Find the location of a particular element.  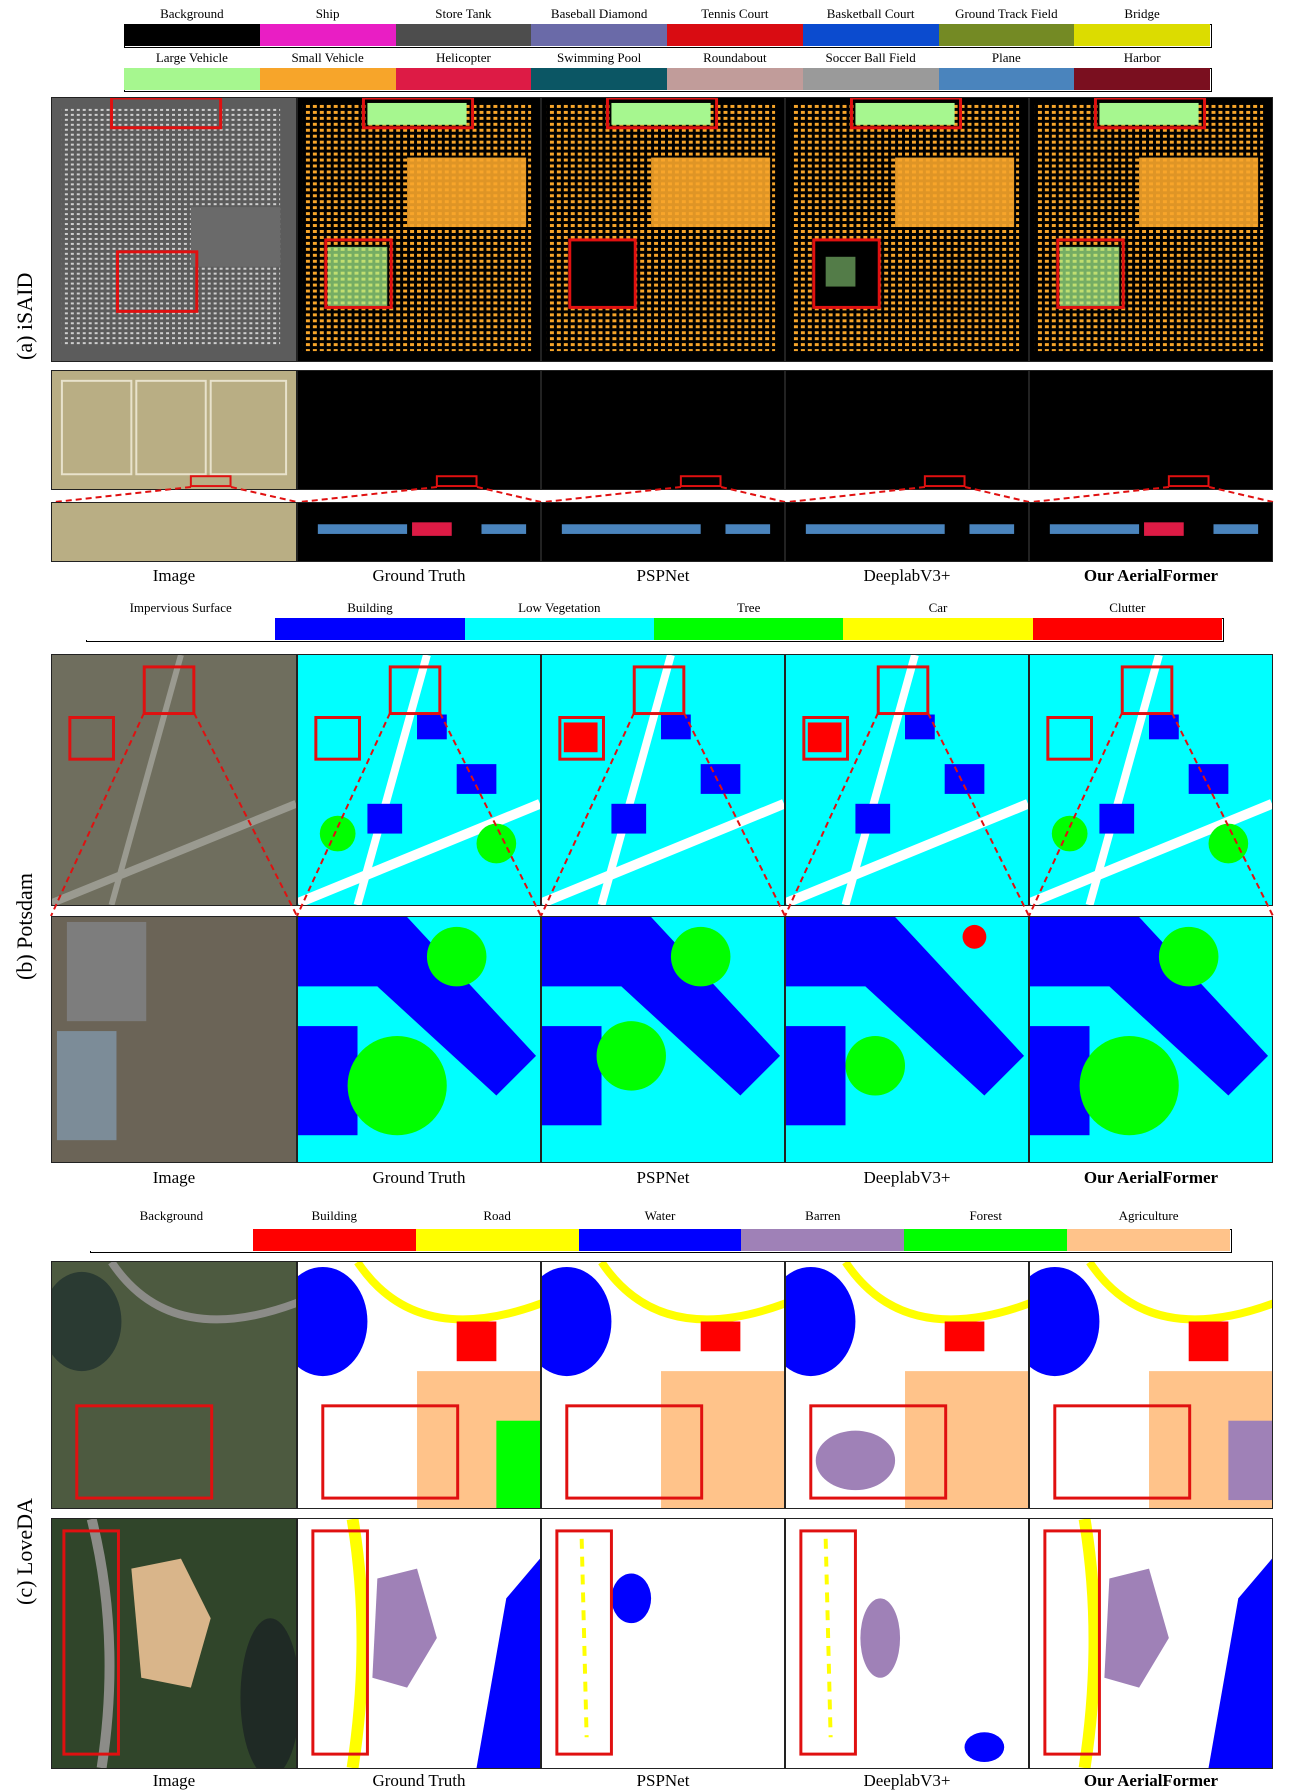

isaid-legend-label: Plane is located at coordinates (1006, 57).